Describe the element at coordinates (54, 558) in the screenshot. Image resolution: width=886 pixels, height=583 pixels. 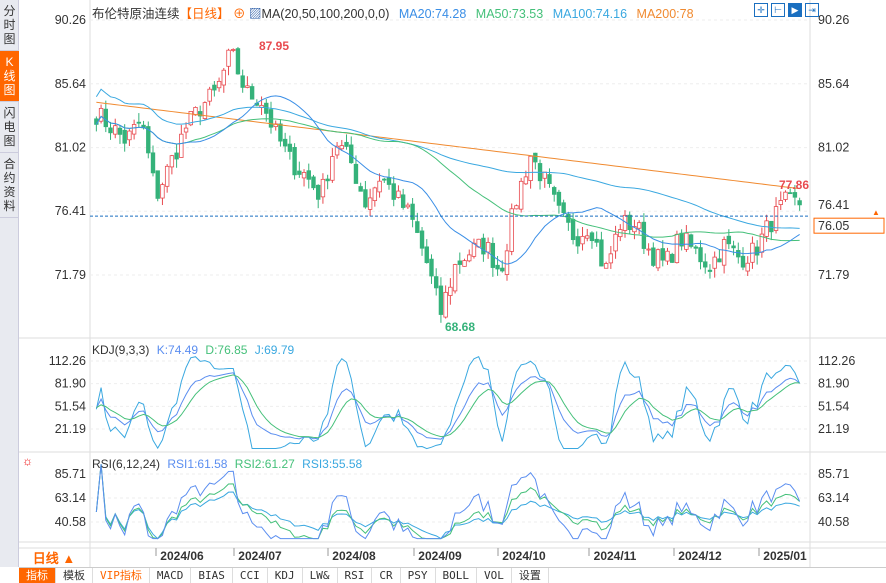
I see `period-selector: 日线 ▲` at that location.